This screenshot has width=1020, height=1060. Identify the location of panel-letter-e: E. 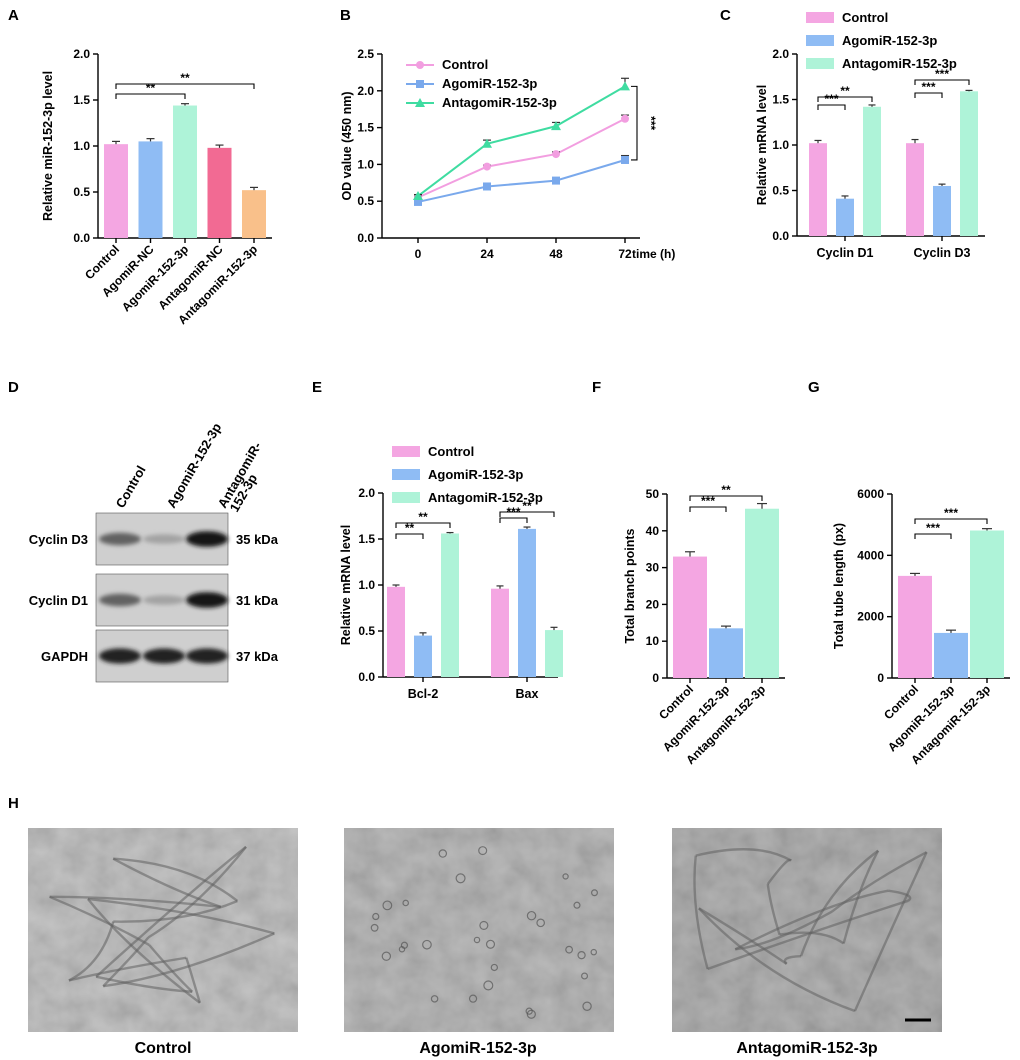
(317, 387).